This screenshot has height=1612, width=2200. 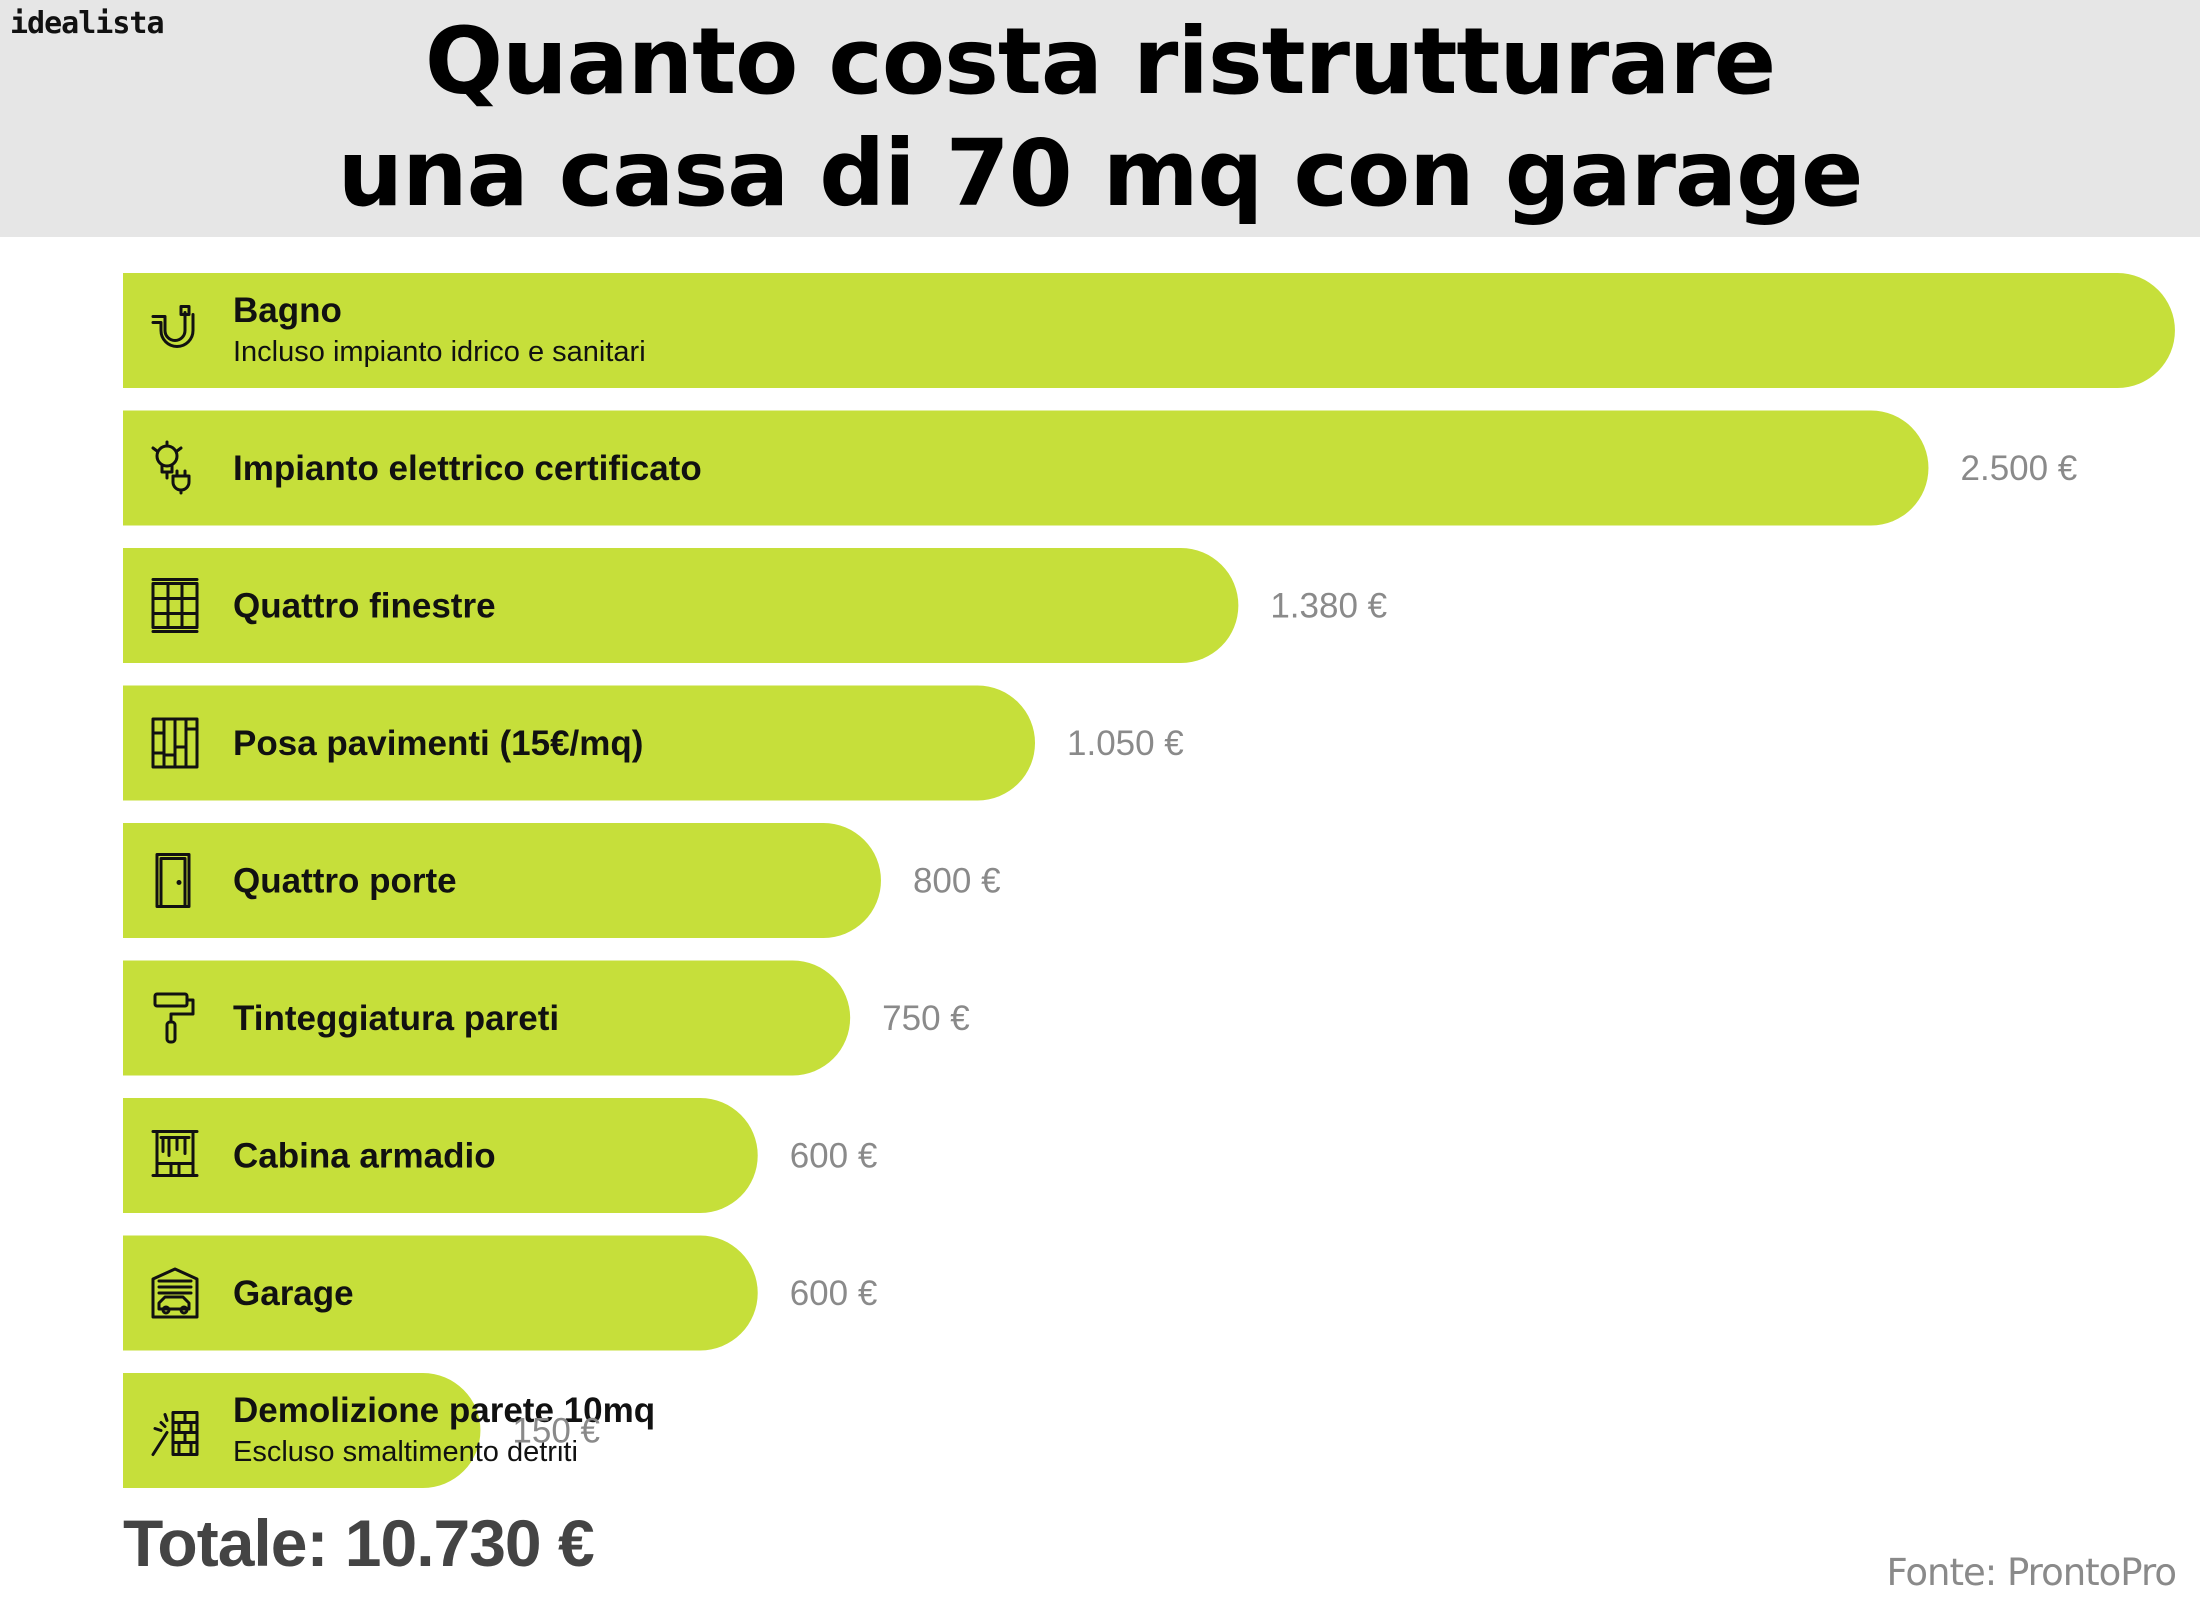 What do you see at coordinates (467, 468) in the screenshot?
I see `bar-label: Impianto elettrico certificato` at bounding box center [467, 468].